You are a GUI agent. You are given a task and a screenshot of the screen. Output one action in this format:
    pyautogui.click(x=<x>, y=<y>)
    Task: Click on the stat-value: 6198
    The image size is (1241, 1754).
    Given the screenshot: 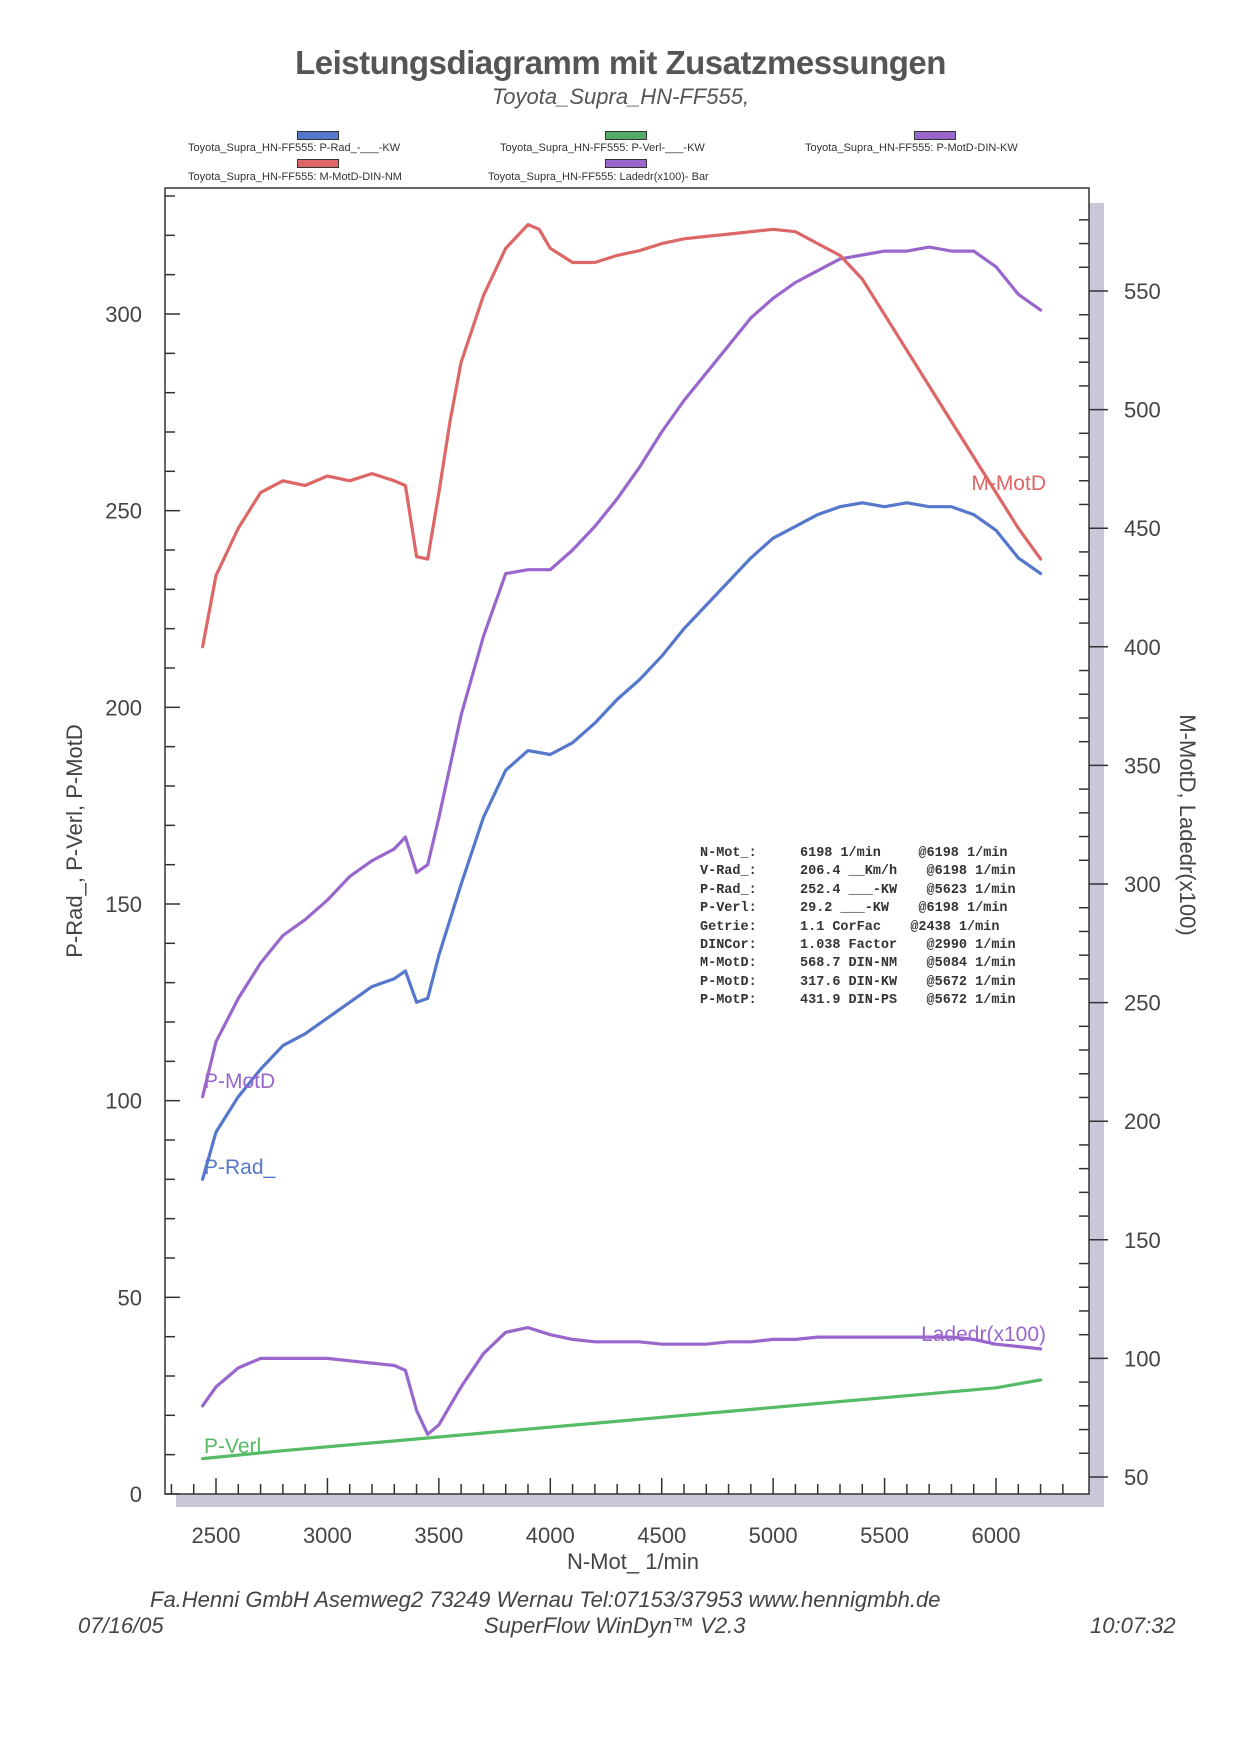 What is the action you would take?
    pyautogui.click(x=816, y=853)
    